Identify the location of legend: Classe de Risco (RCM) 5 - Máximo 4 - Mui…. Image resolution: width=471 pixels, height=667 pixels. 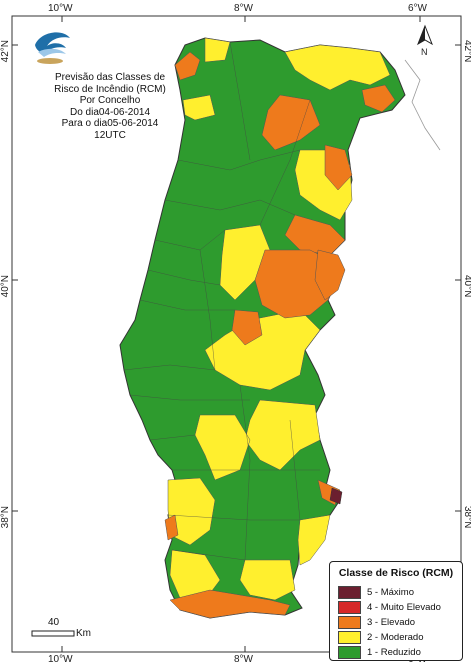
(396, 611).